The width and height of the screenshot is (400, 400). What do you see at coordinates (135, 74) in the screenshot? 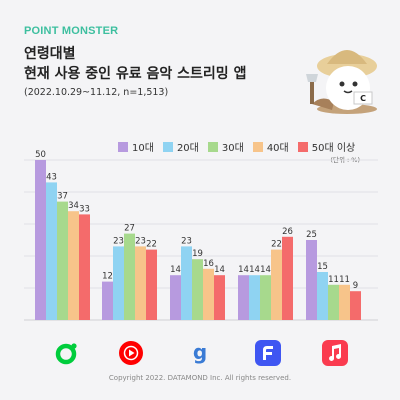
I see `page-title-line2: 현재 사용 중인 유료 음악 스트리밍 앱` at bounding box center [135, 74].